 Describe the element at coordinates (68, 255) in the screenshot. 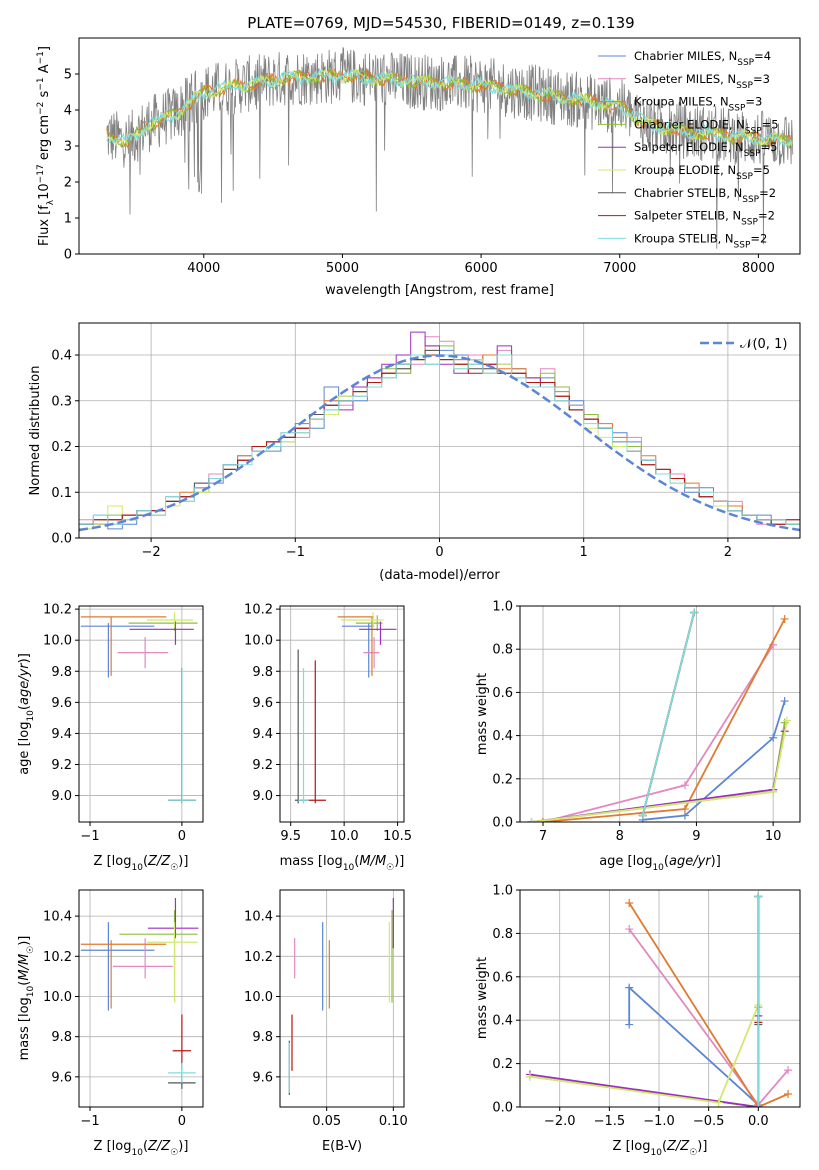

I see `y-tick-label: 0` at that location.